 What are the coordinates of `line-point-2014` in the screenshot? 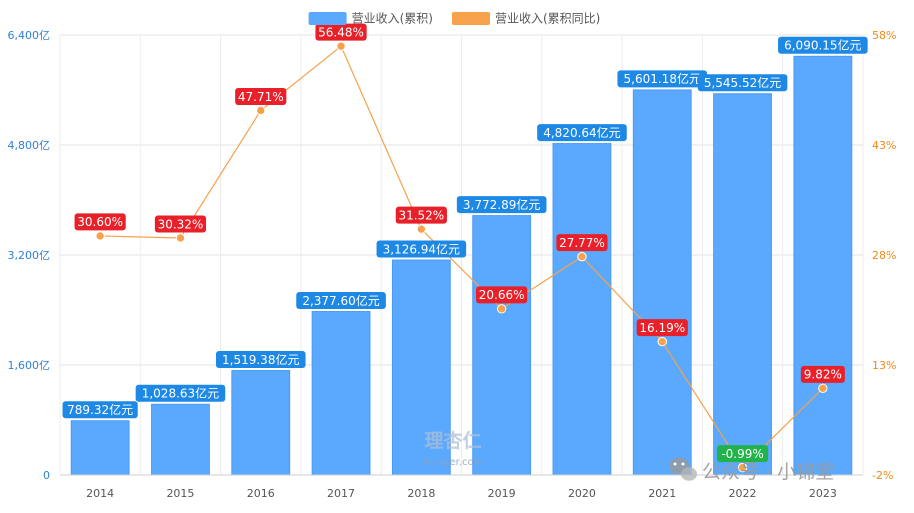 It's located at (100, 236).